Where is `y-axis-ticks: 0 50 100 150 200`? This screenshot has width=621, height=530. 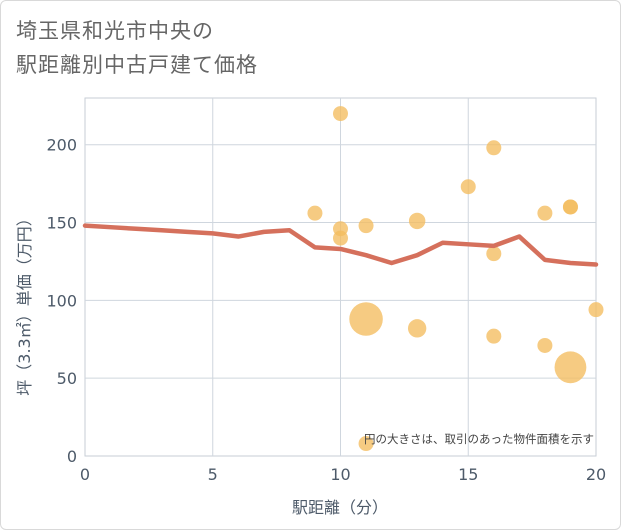
y-axis-ticks: 0 50 100 150 200 is located at coordinates (61, 301).